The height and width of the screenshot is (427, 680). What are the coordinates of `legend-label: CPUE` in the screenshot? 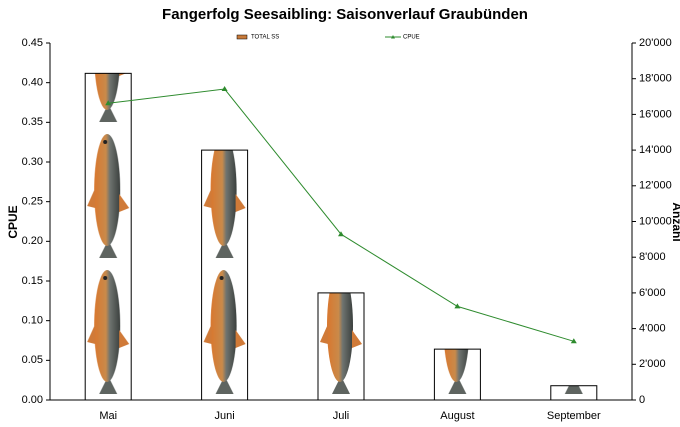 It's located at (411, 38).